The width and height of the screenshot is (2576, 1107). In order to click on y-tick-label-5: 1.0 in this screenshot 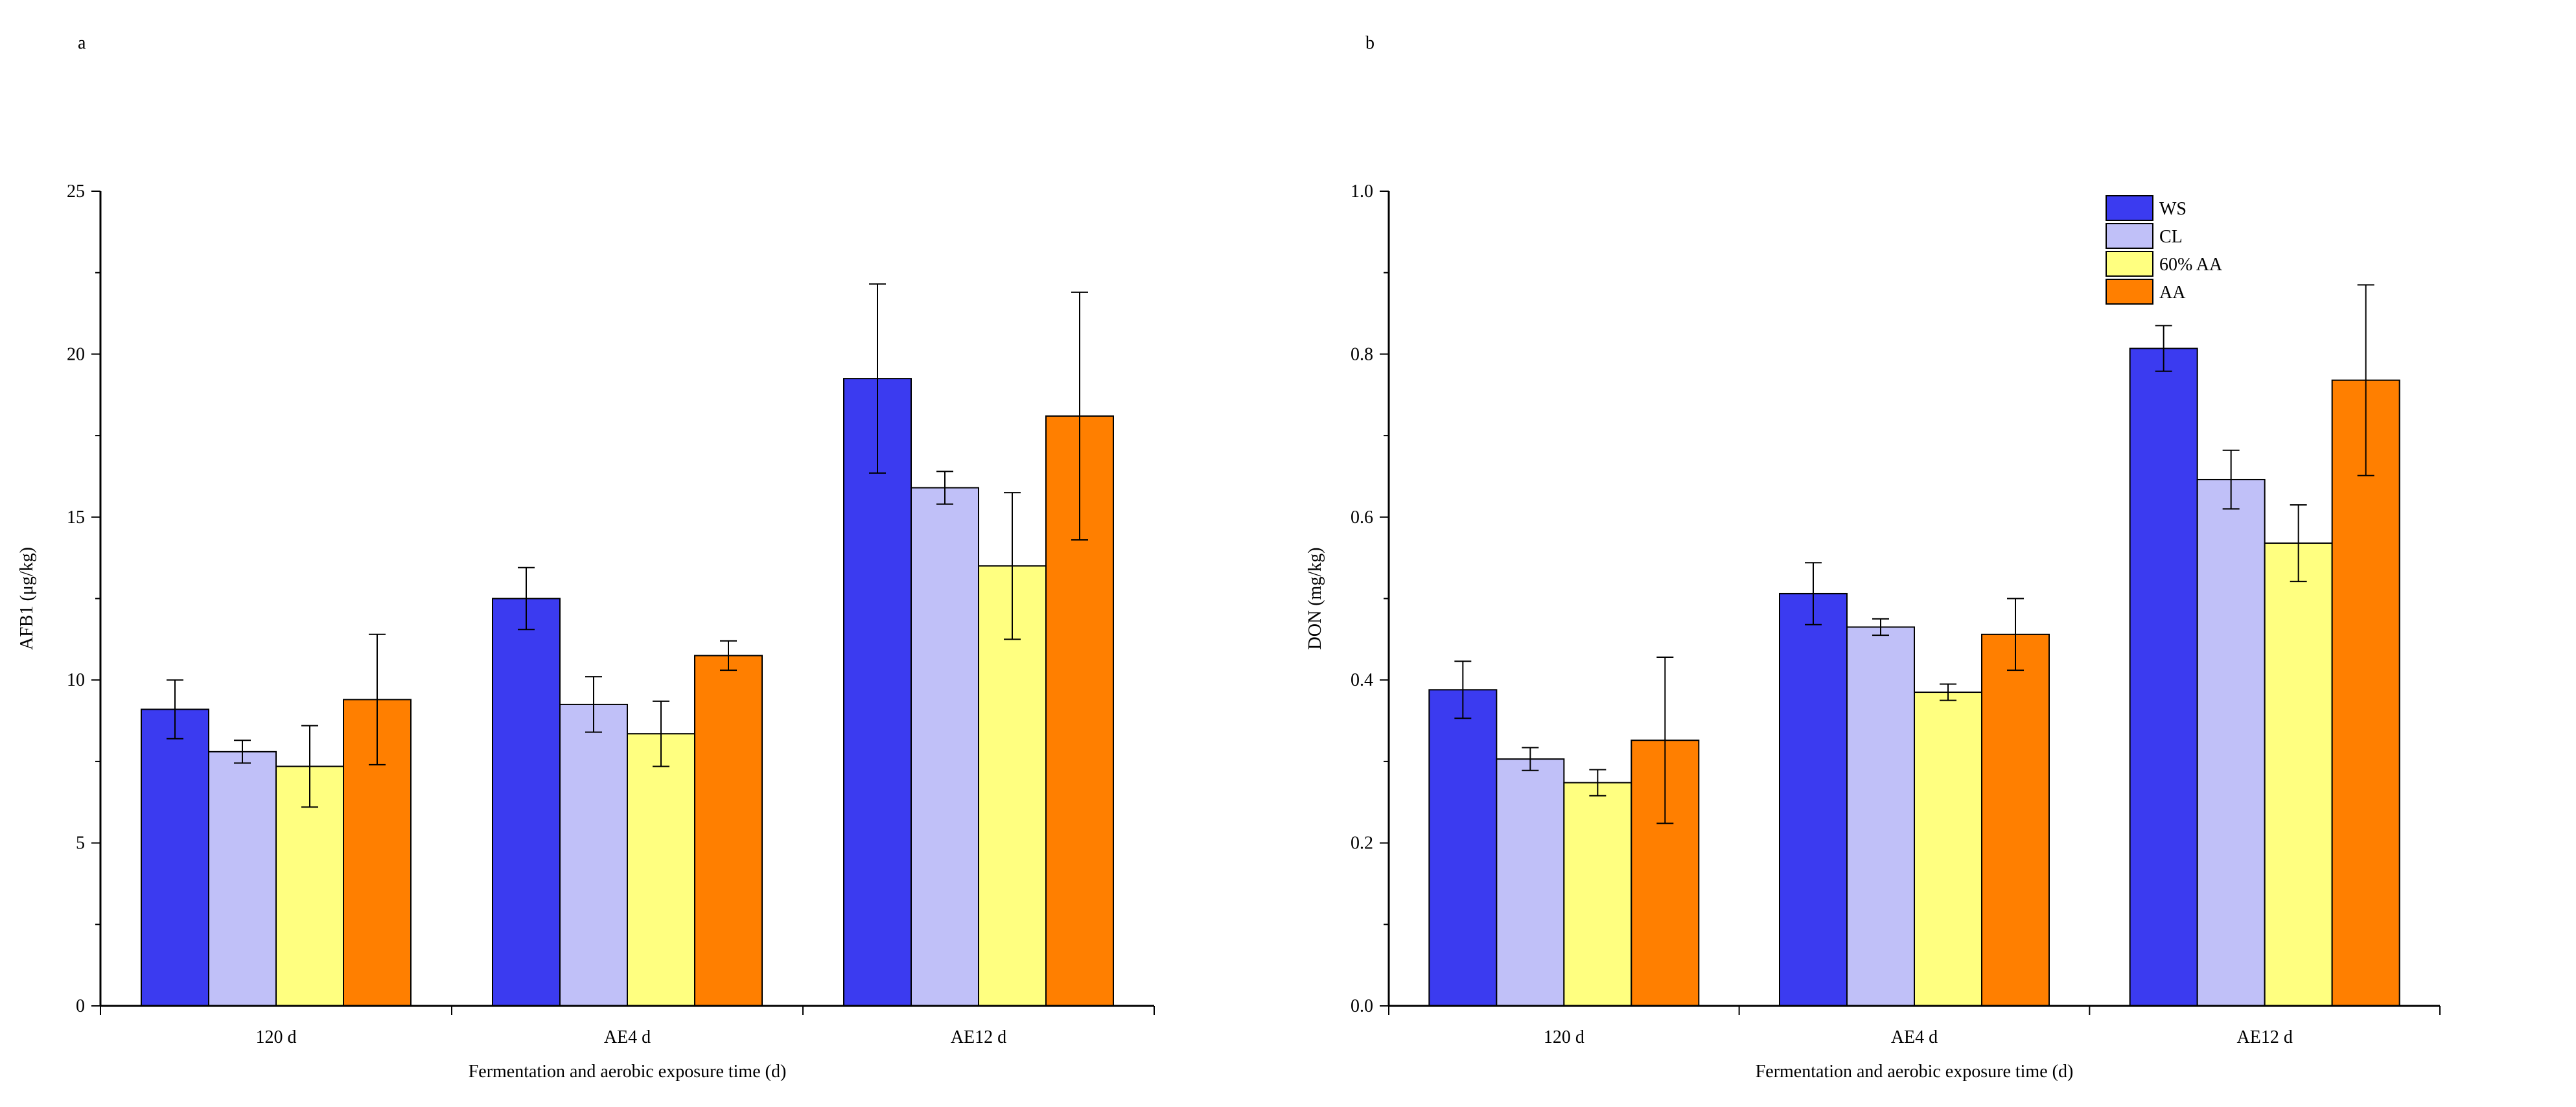, I will do `click(1362, 192)`.